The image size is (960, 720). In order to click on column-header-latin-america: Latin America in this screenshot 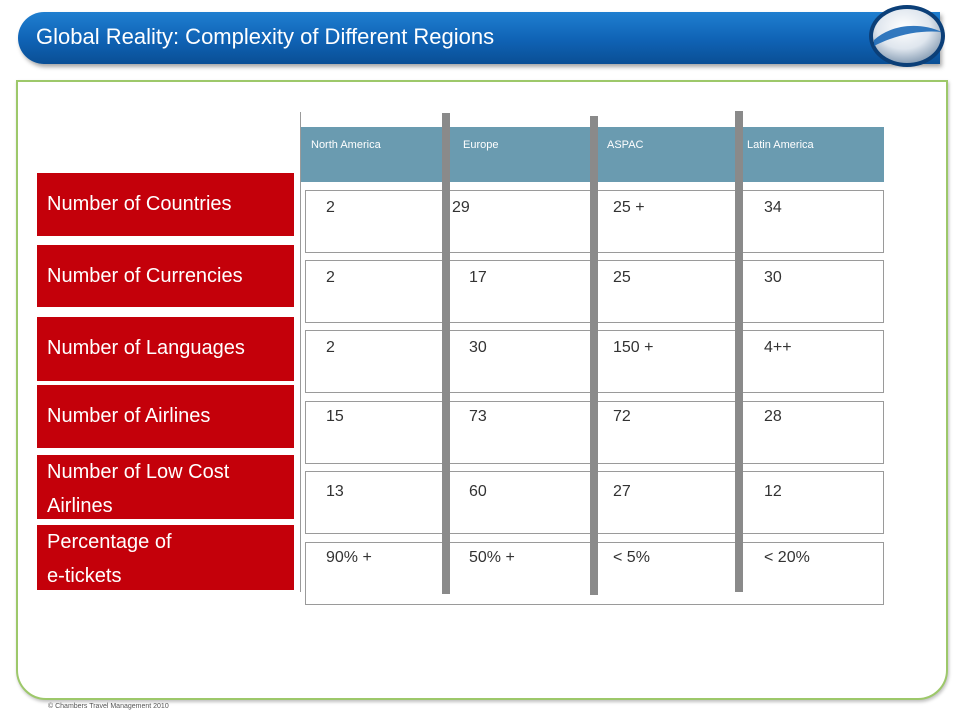, I will do `click(810, 154)`.